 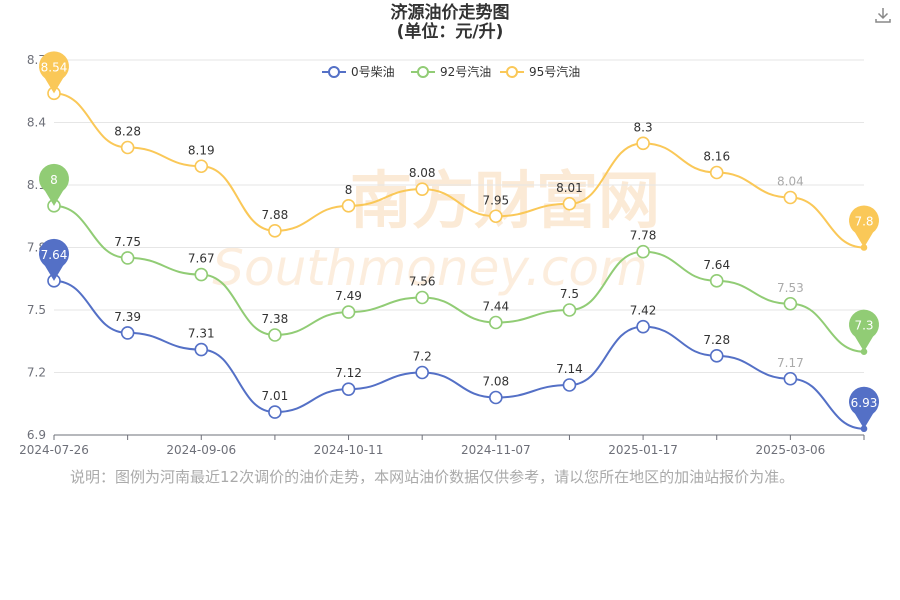 I want to click on data-label: 7.12, so click(x=348, y=373).